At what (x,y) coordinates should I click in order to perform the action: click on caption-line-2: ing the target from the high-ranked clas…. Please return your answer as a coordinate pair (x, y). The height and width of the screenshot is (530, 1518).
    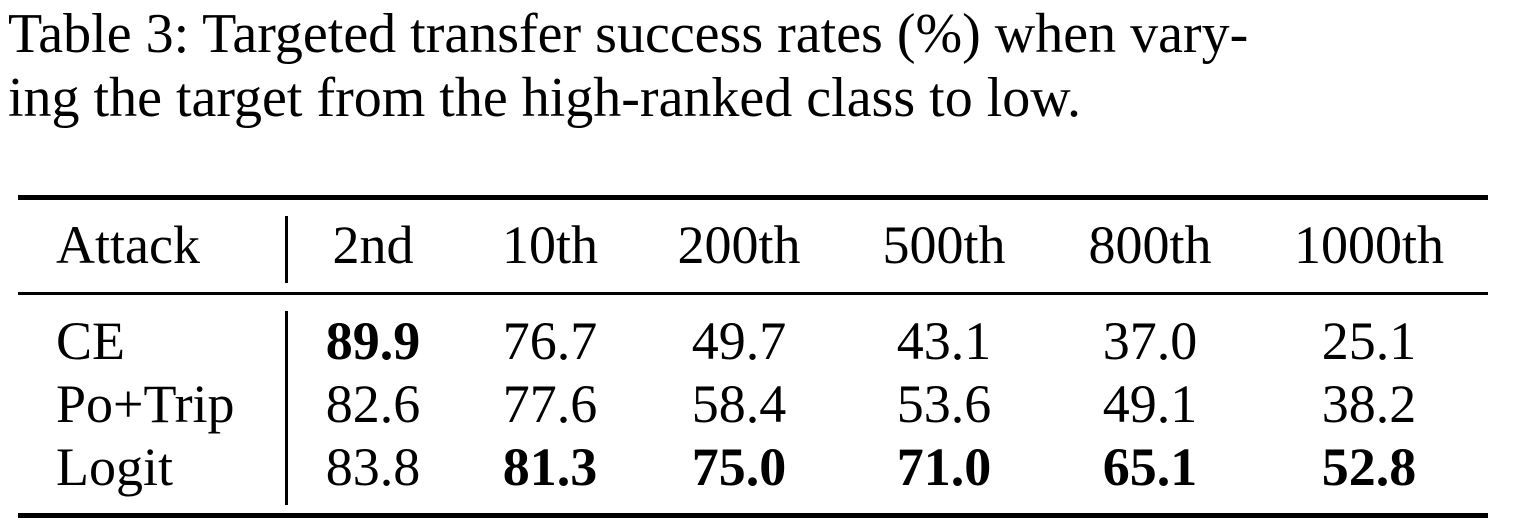
    Looking at the image, I should click on (545, 98).